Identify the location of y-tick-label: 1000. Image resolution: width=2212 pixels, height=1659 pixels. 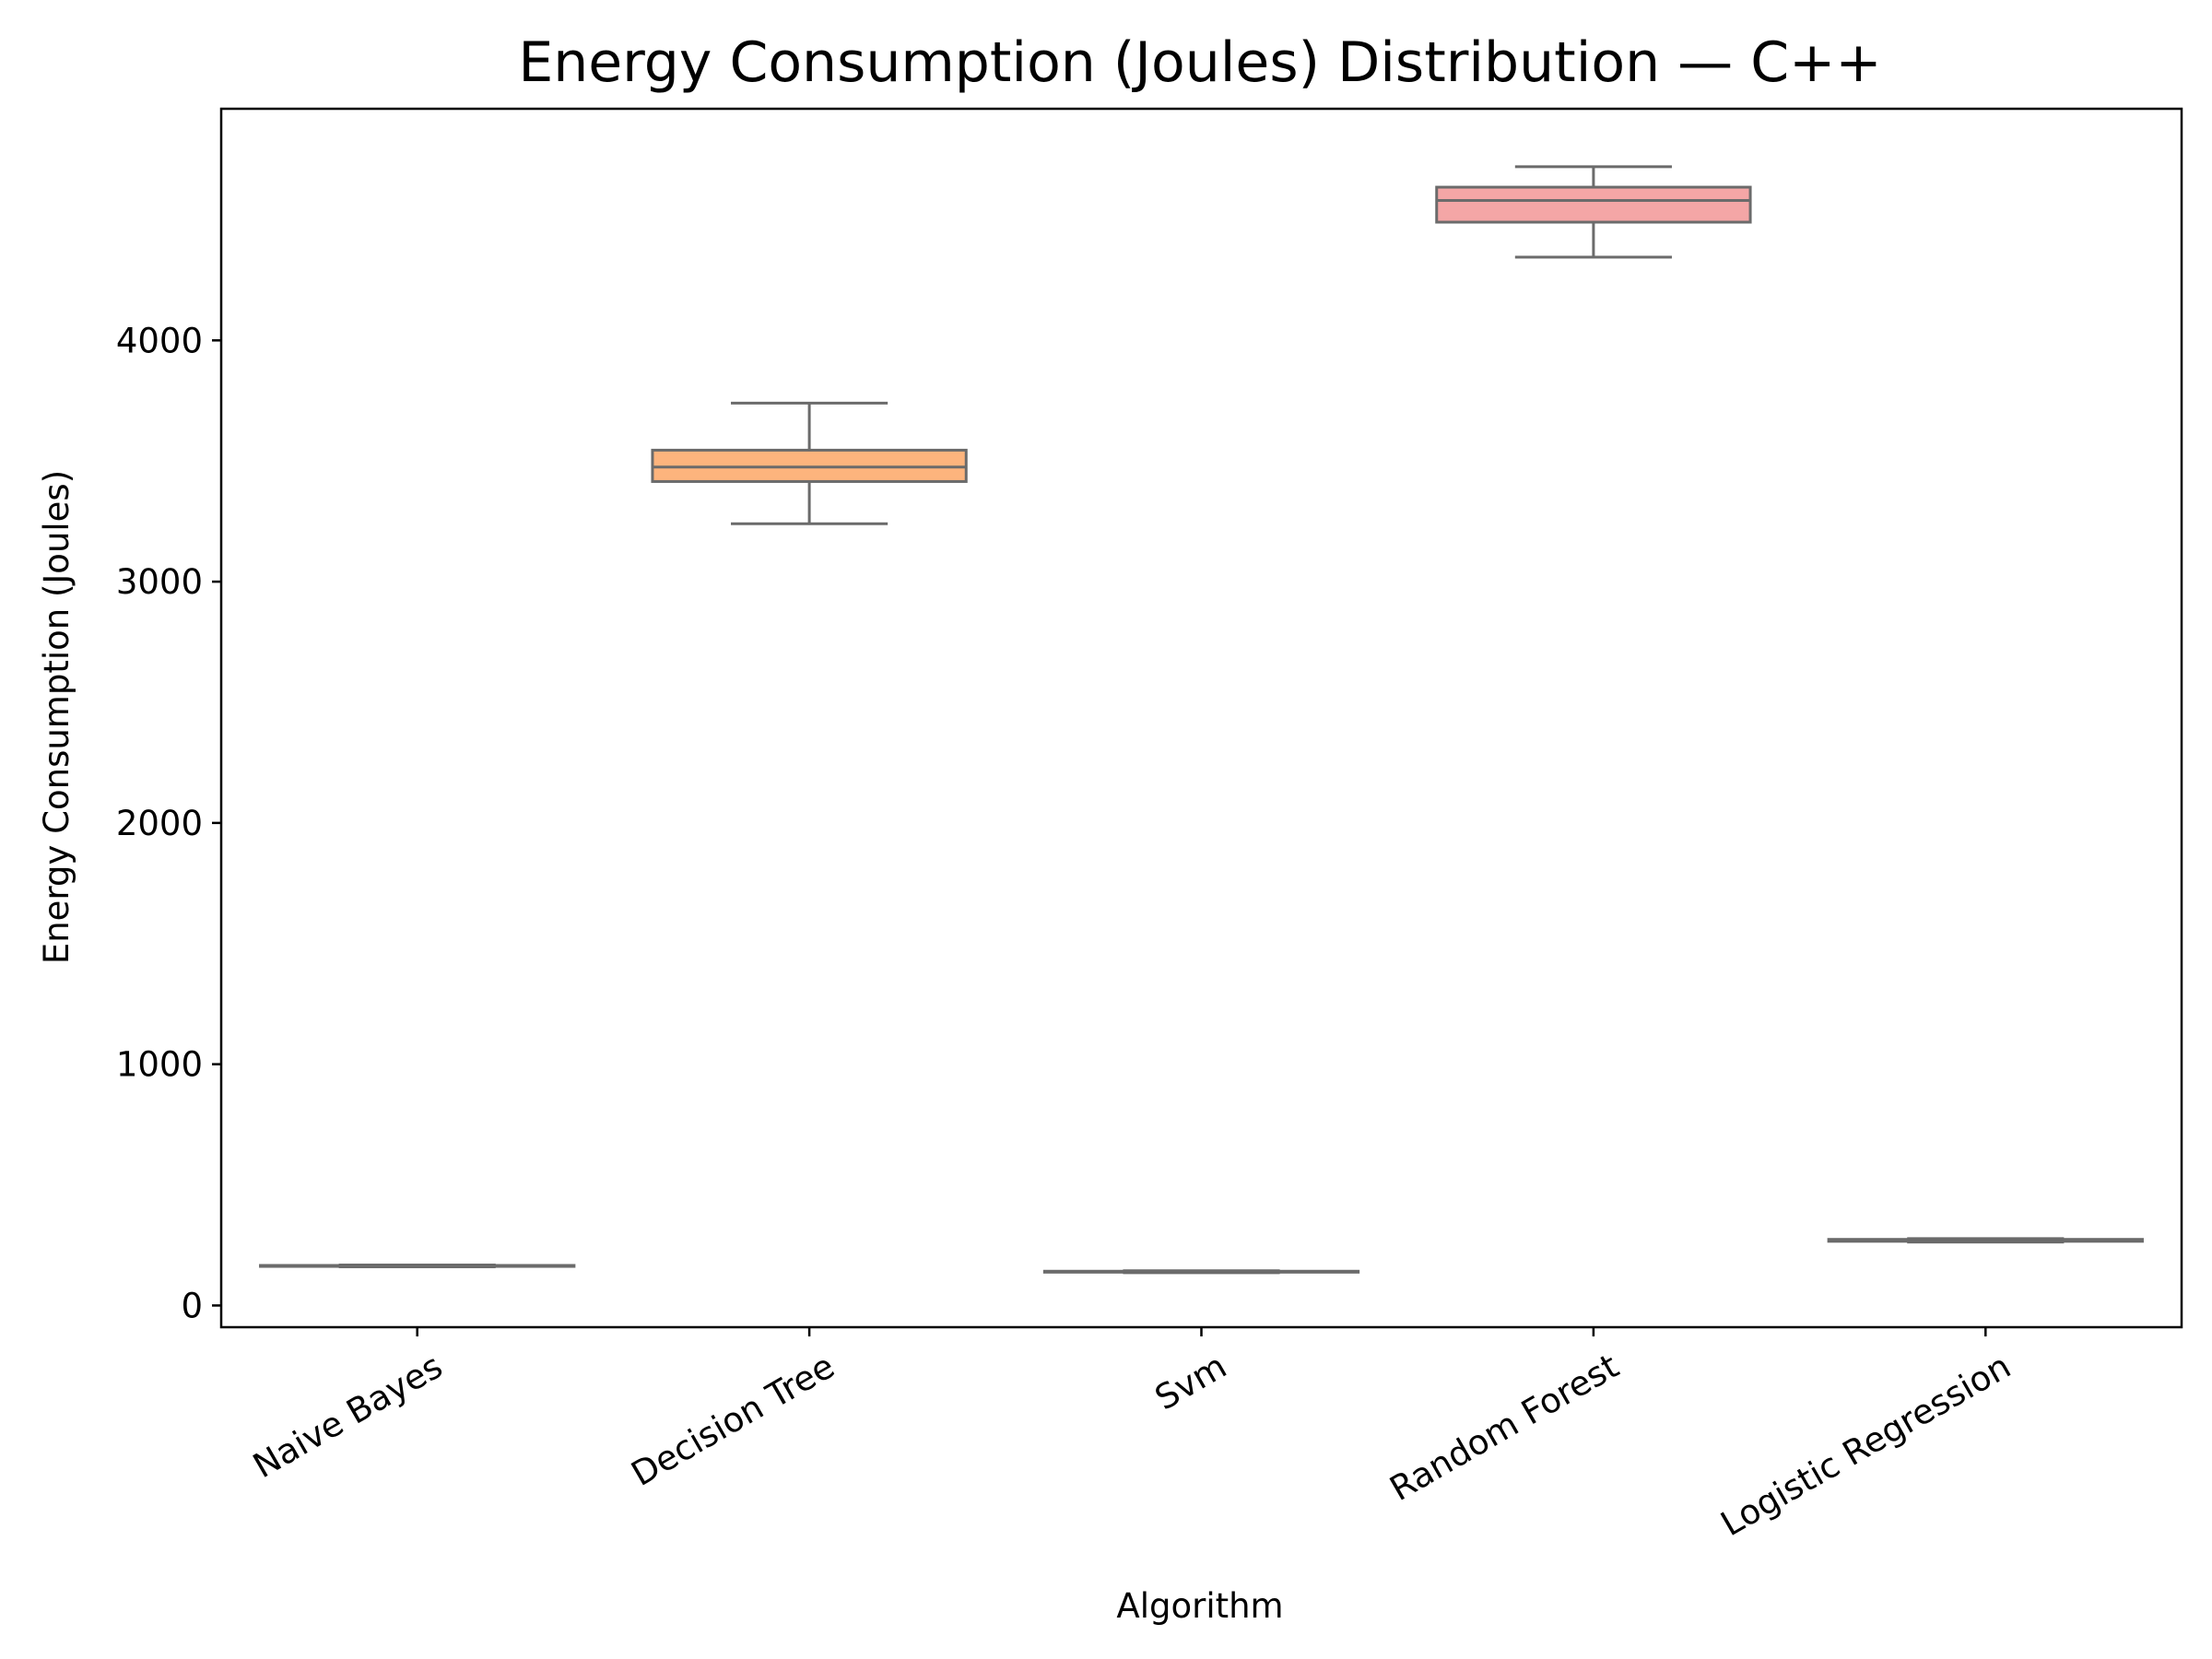
(159, 1065).